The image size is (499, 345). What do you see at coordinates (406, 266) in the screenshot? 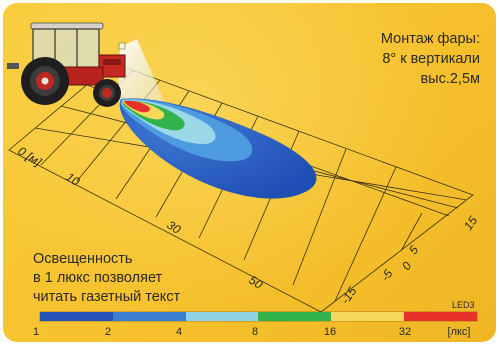
I see `lateral-label: 0` at bounding box center [406, 266].